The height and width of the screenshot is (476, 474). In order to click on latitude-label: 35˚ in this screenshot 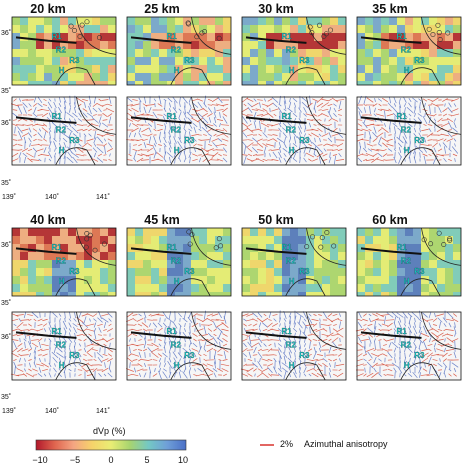, I will do `click(6, 303)`.